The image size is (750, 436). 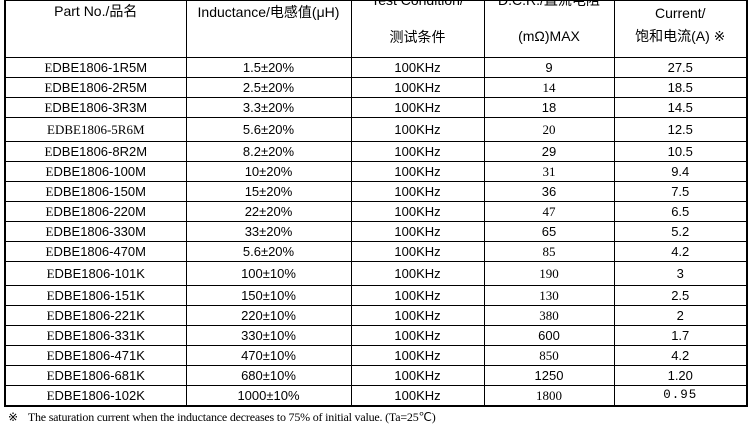 What do you see at coordinates (95, 151) in the screenshot?
I see `part-no-cell: EDBE1806-8R2M` at bounding box center [95, 151].